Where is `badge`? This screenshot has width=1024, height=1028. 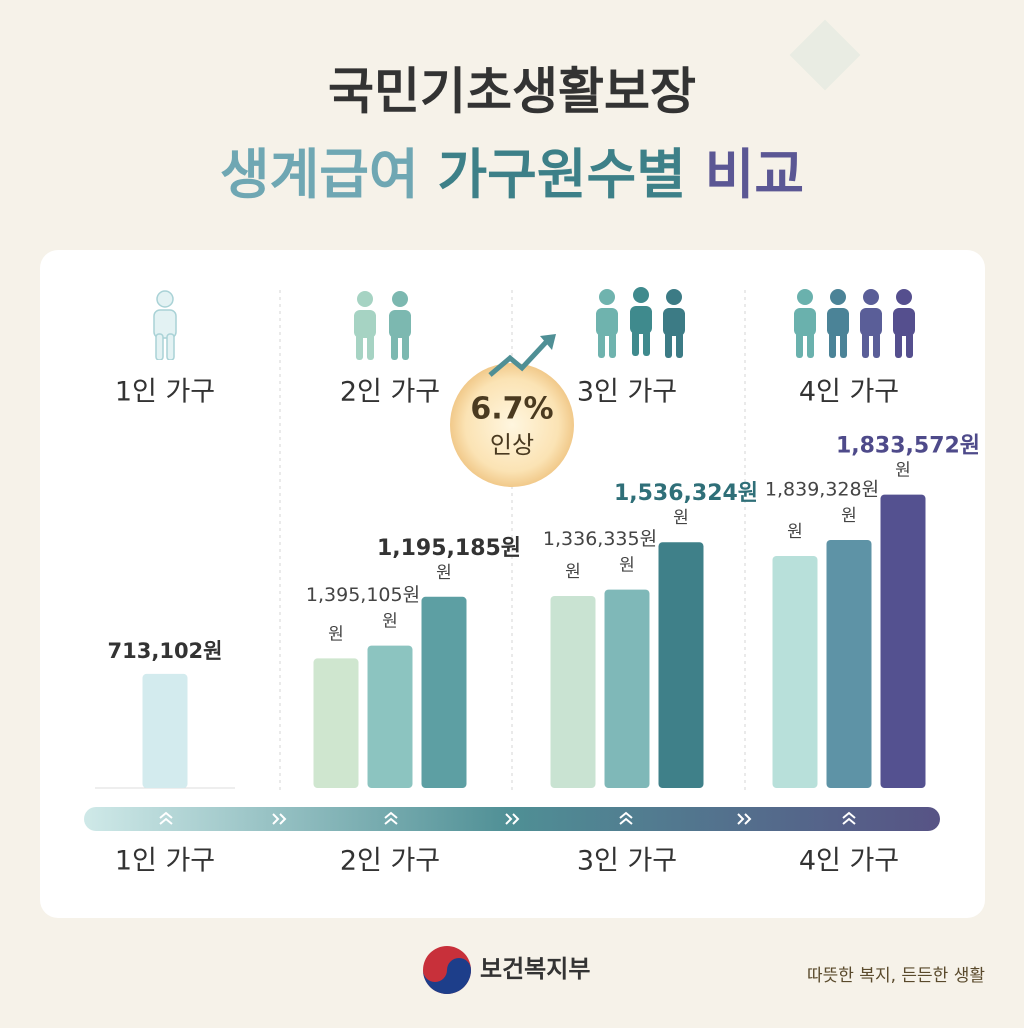 badge is located at coordinates (512, 425).